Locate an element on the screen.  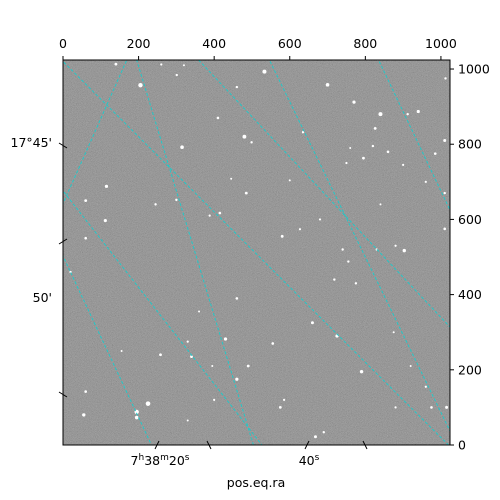
right-tick-label: 1000 is located at coordinates (474, 69).